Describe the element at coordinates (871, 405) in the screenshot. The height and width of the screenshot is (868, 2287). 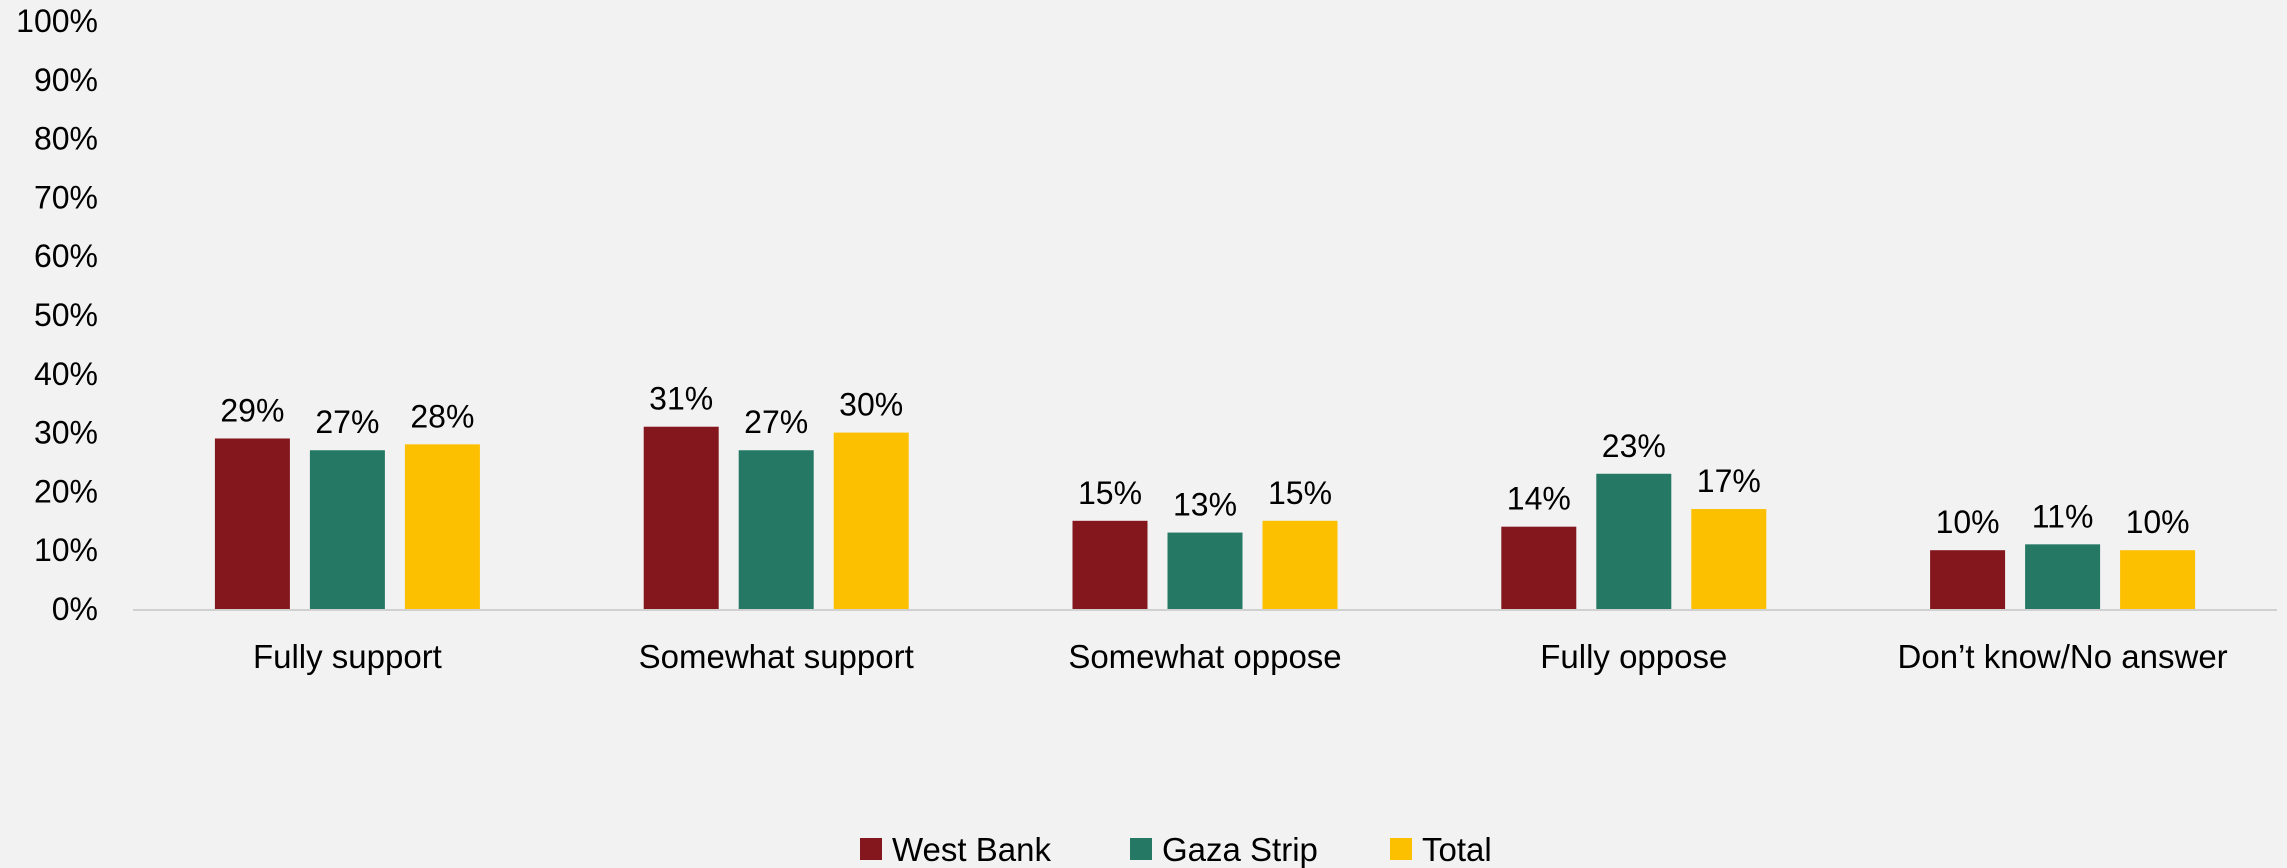
I see `data-label: 30%` at that location.